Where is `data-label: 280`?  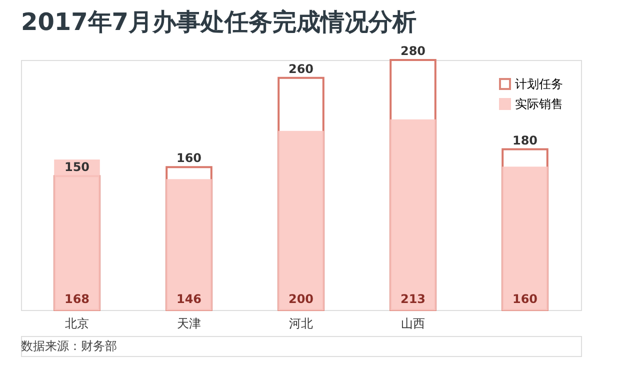 data-label: 280 is located at coordinates (413, 51).